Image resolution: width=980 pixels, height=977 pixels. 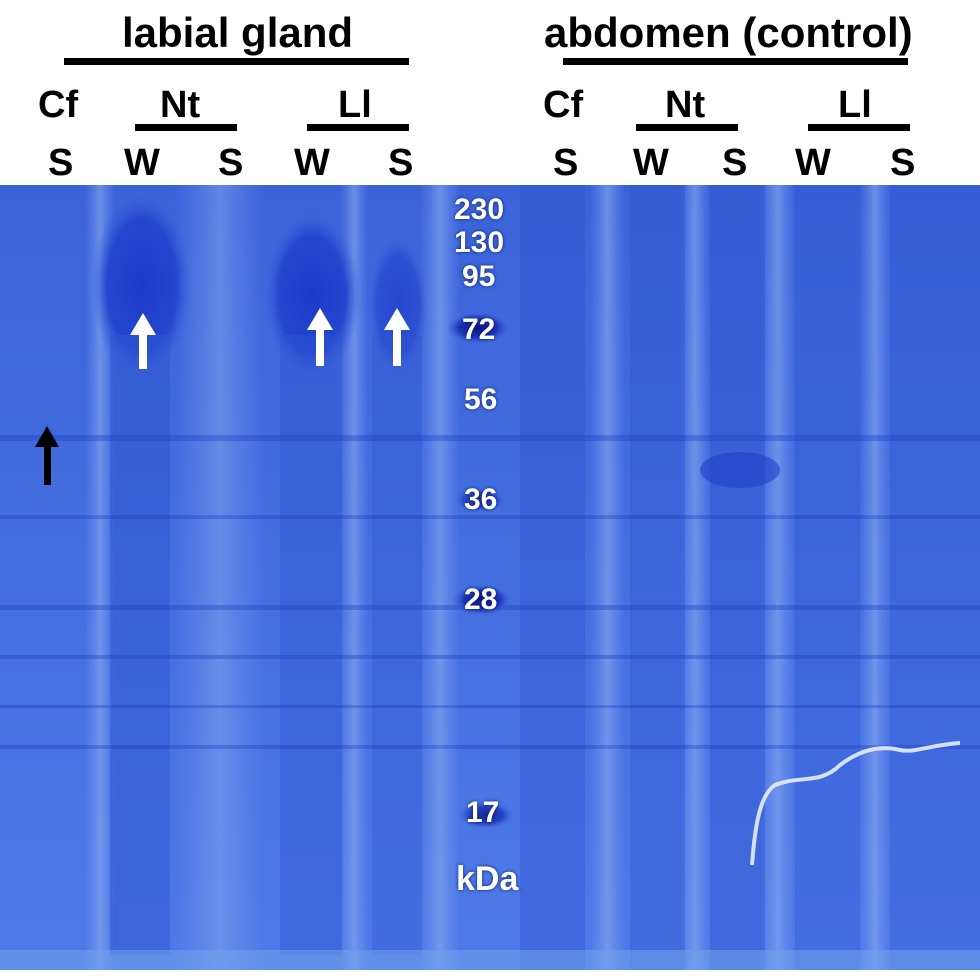 What do you see at coordinates (479, 209) in the screenshot?
I see `marker-label-230: 230` at bounding box center [479, 209].